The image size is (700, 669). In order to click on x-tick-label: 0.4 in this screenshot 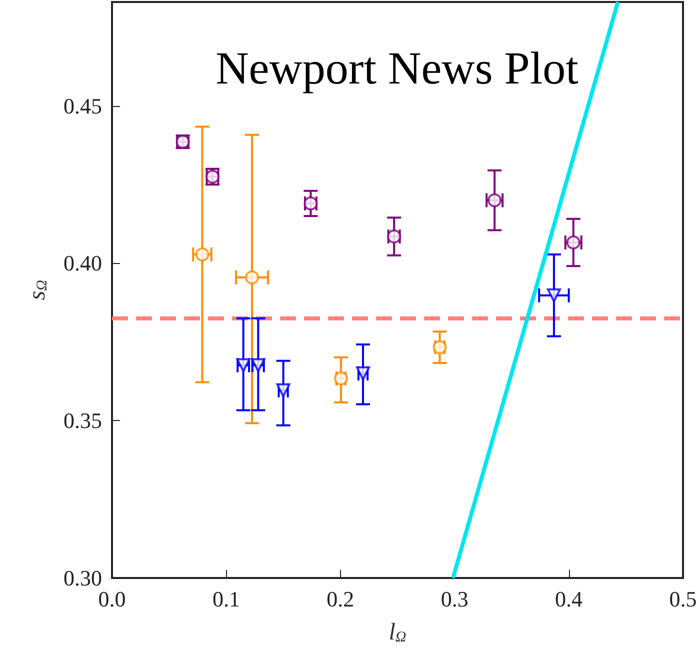, I will do `click(569, 599)`.